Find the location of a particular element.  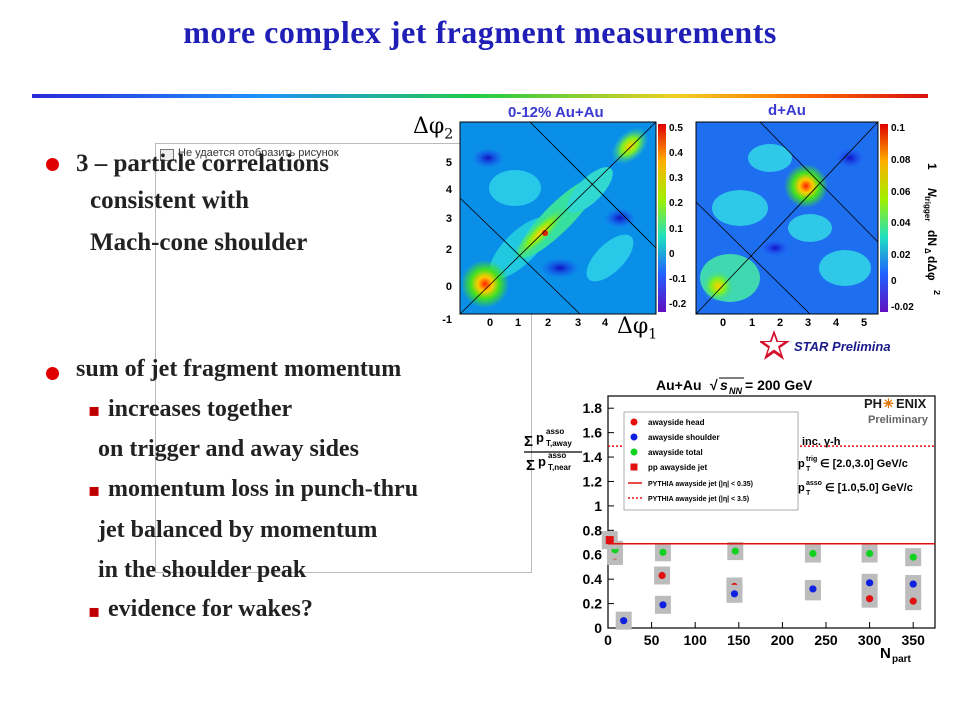

phenix-logo: PH ✳ ENIX Preliminary is located at coordinates (896, 411).